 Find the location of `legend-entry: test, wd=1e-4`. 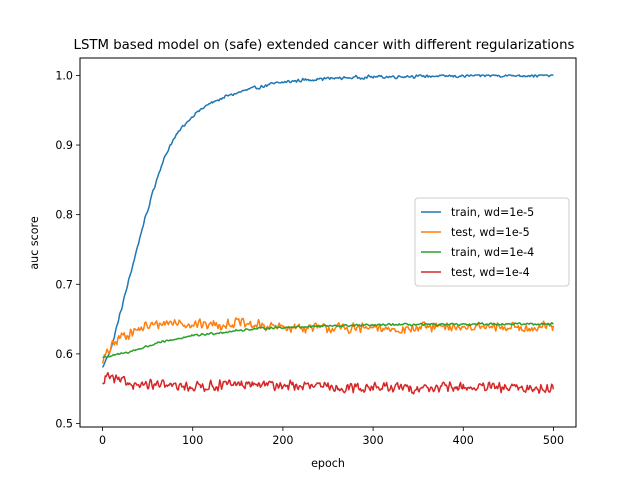

legend-entry: test, wd=1e-4 is located at coordinates (490, 272).